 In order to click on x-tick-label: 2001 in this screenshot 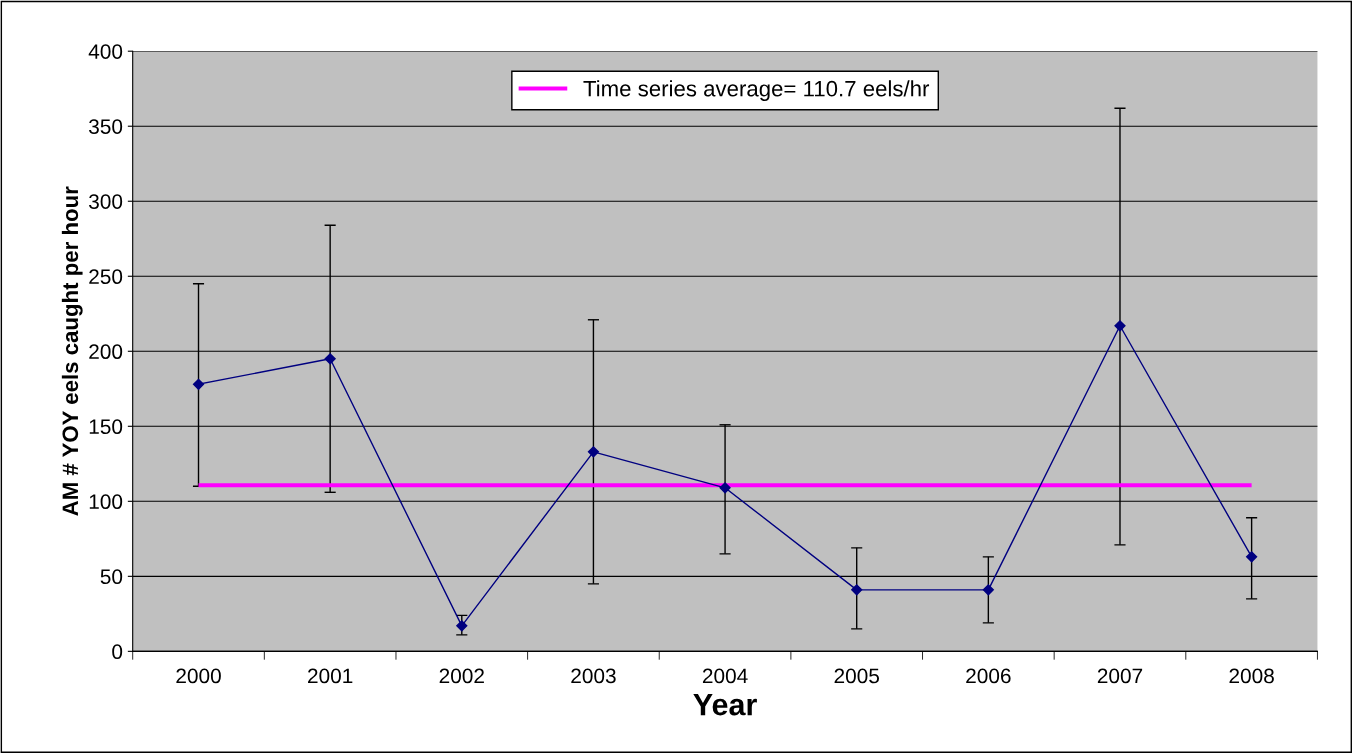, I will do `click(330, 676)`.